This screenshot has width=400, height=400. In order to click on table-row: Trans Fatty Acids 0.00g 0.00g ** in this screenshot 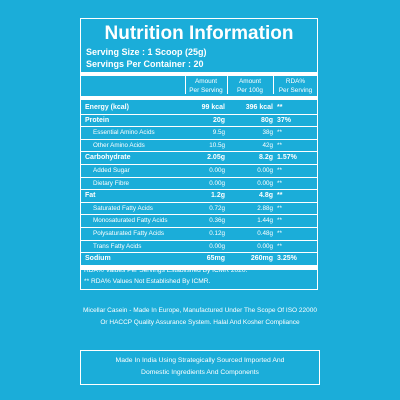, I will do `click(199, 247)`.